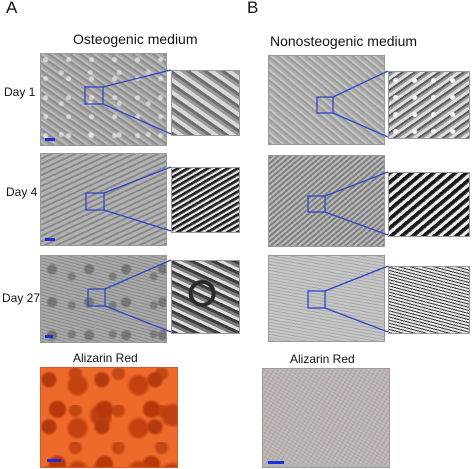  I want to click on row-label-day-27: Day 27, so click(21, 298).